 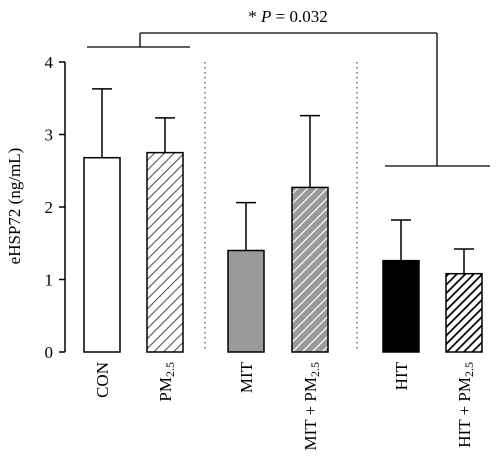 What do you see at coordinates (49, 280) in the screenshot?
I see `y-tick-label: 1` at bounding box center [49, 280].